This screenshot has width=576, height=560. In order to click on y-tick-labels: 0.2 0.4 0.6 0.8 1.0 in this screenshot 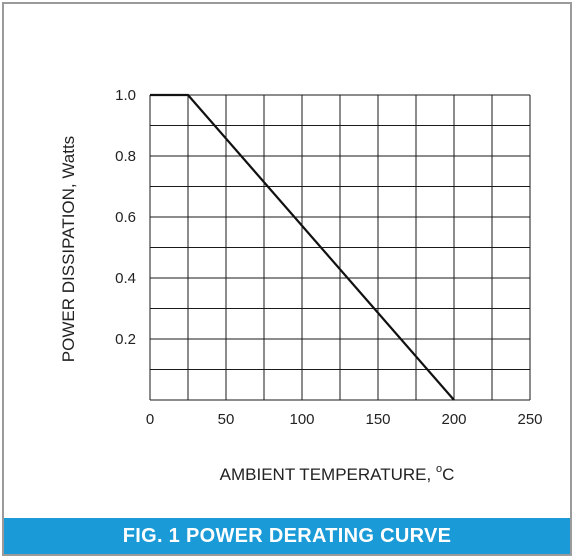, I will do `click(125, 217)`.